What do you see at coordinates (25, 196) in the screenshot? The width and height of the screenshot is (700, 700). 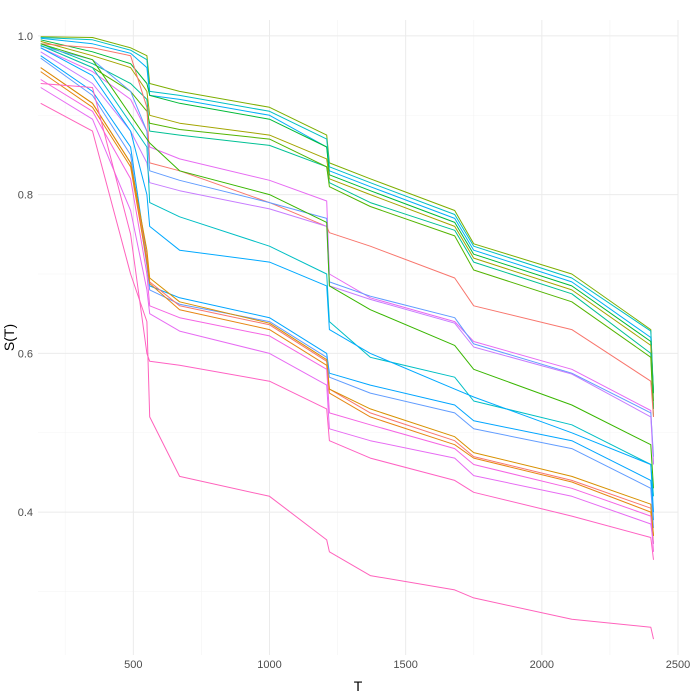 I see `y-tick-label: 0.8` at bounding box center [25, 196].